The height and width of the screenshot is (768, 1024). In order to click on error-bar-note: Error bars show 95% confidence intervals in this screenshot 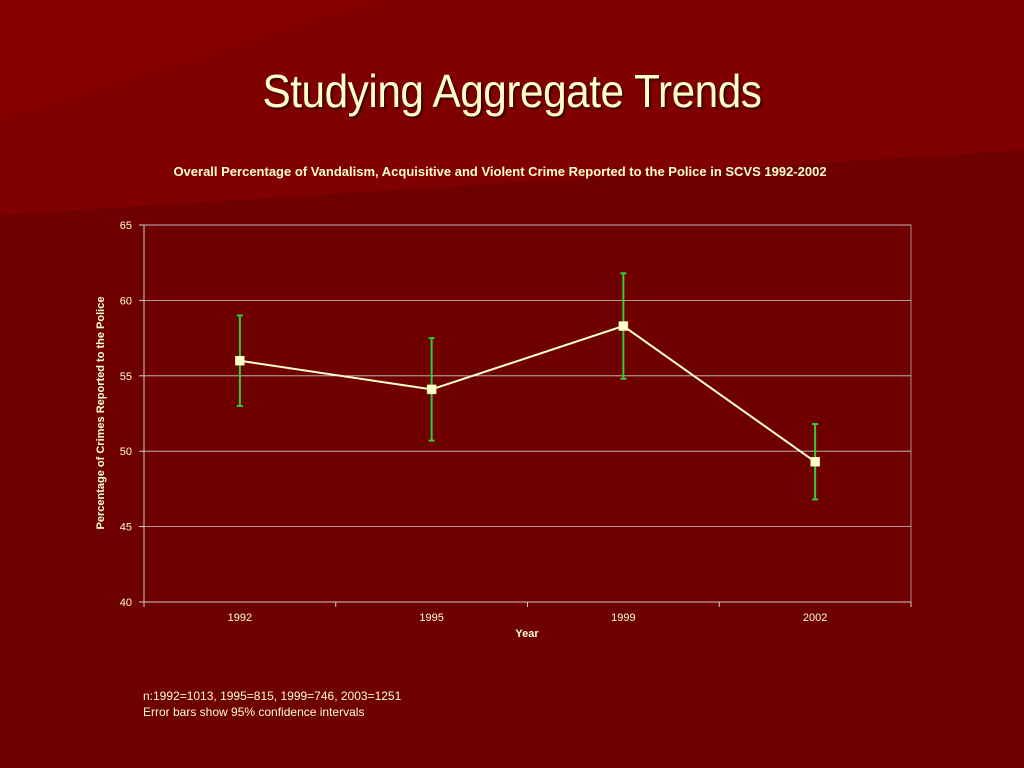, I will do `click(254, 712)`.